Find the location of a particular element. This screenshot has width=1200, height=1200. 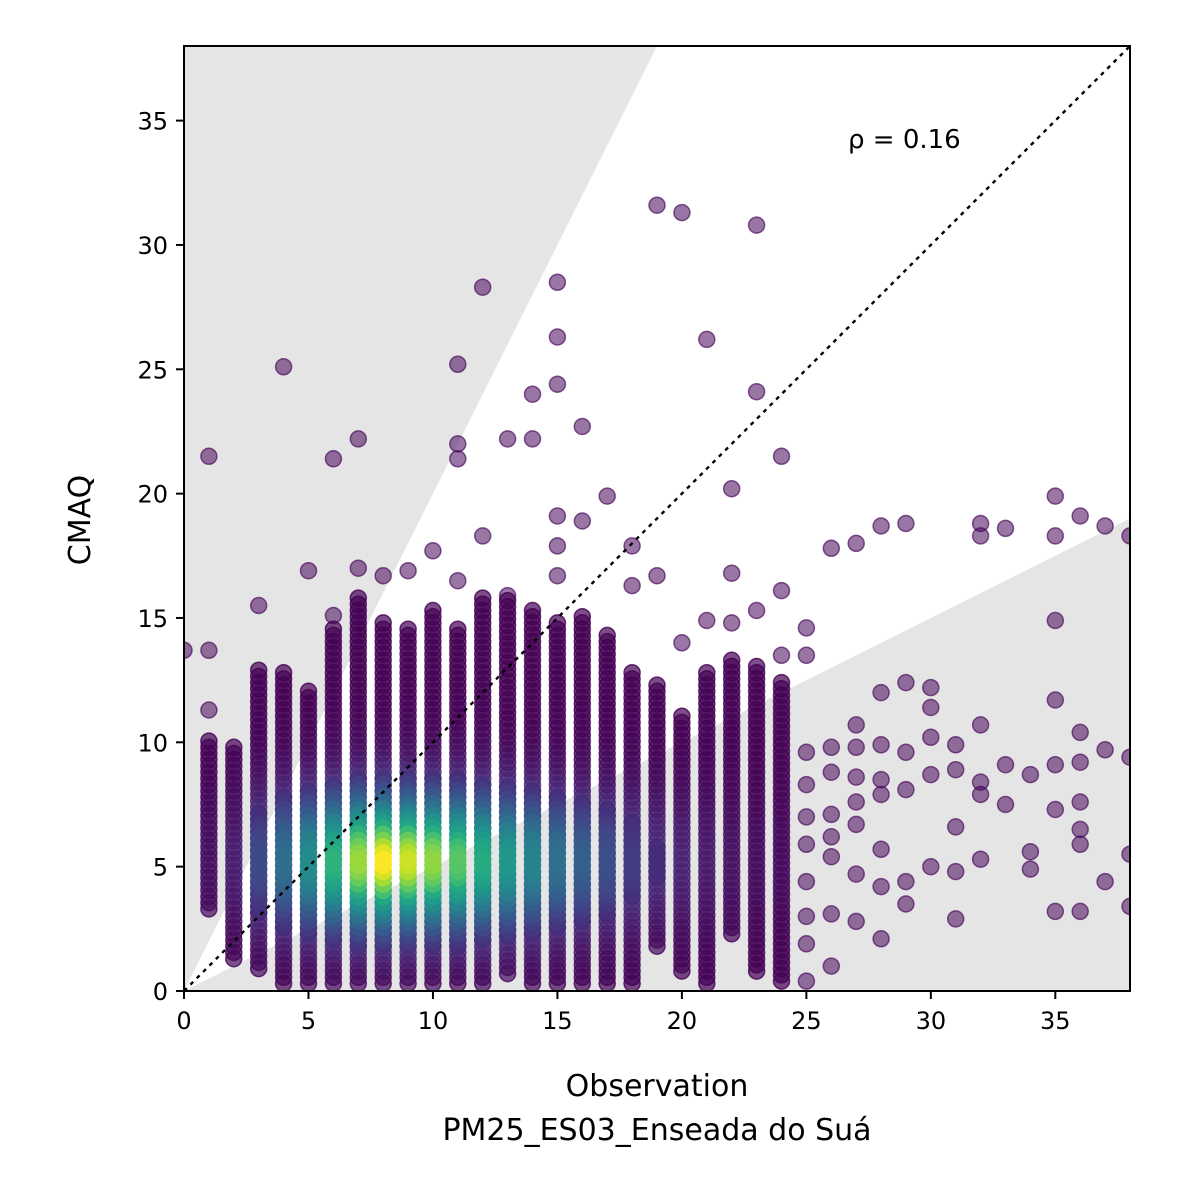

x-axis-label: Observation is located at coordinates (657, 1086).